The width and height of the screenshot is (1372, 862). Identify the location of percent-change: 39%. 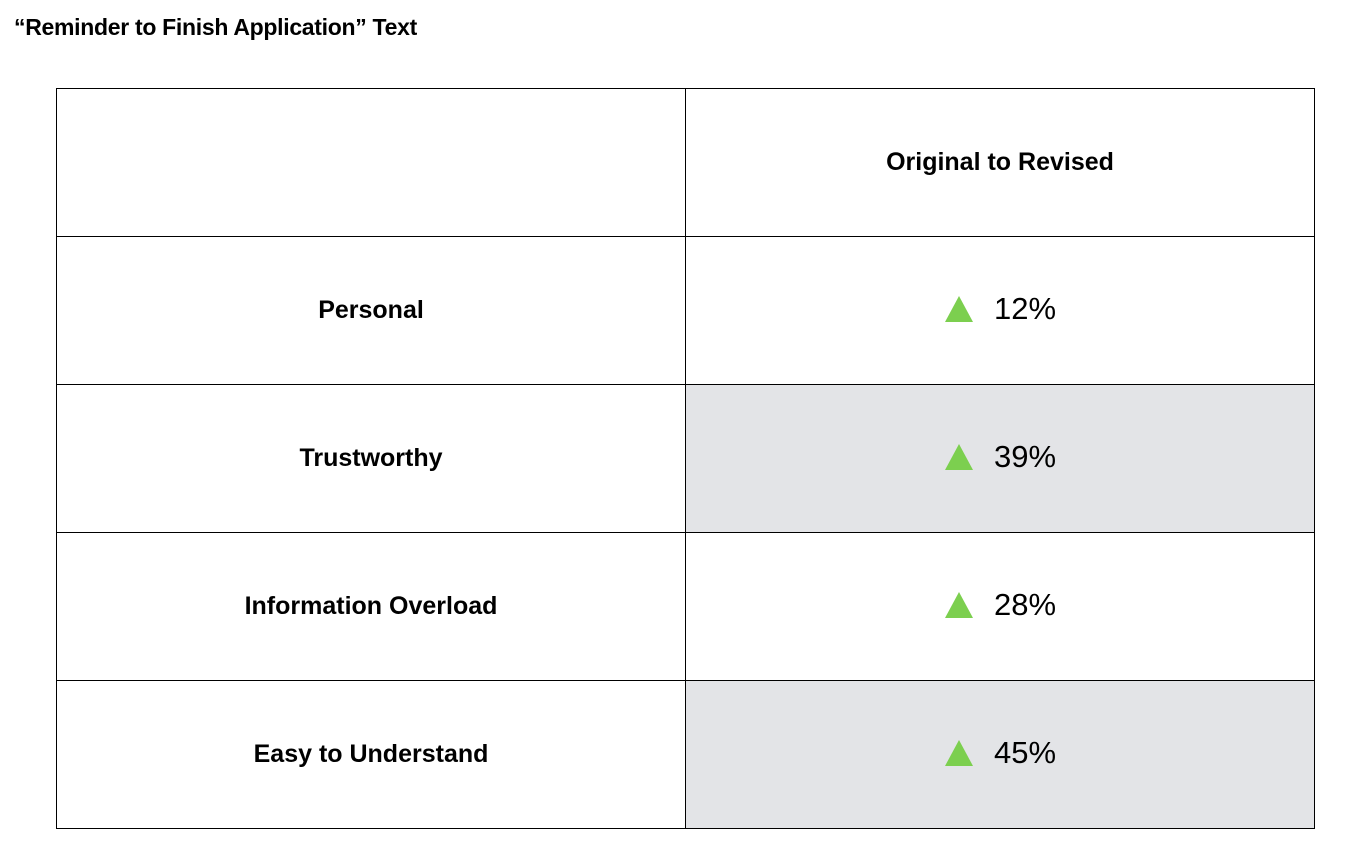
(1025, 456).